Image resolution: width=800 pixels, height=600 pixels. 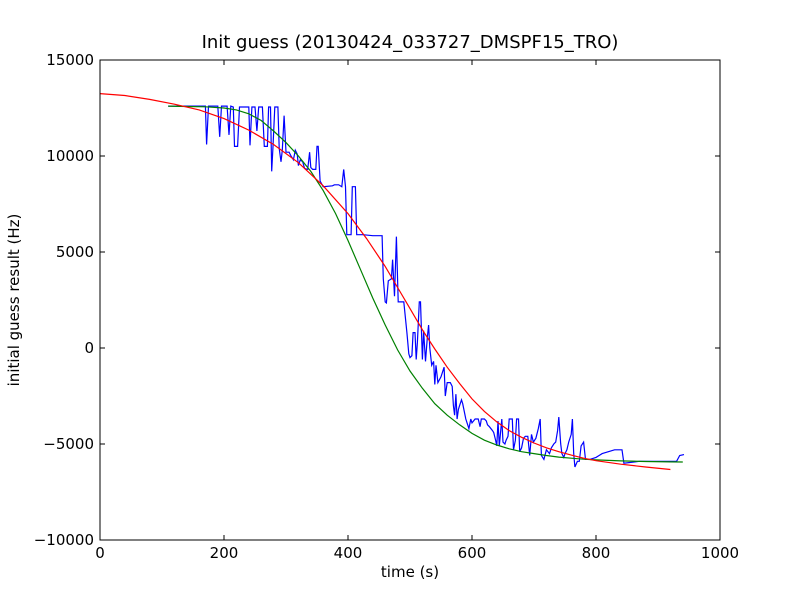 I want to click on y-tick-label: −10000, so click(x=64, y=540).